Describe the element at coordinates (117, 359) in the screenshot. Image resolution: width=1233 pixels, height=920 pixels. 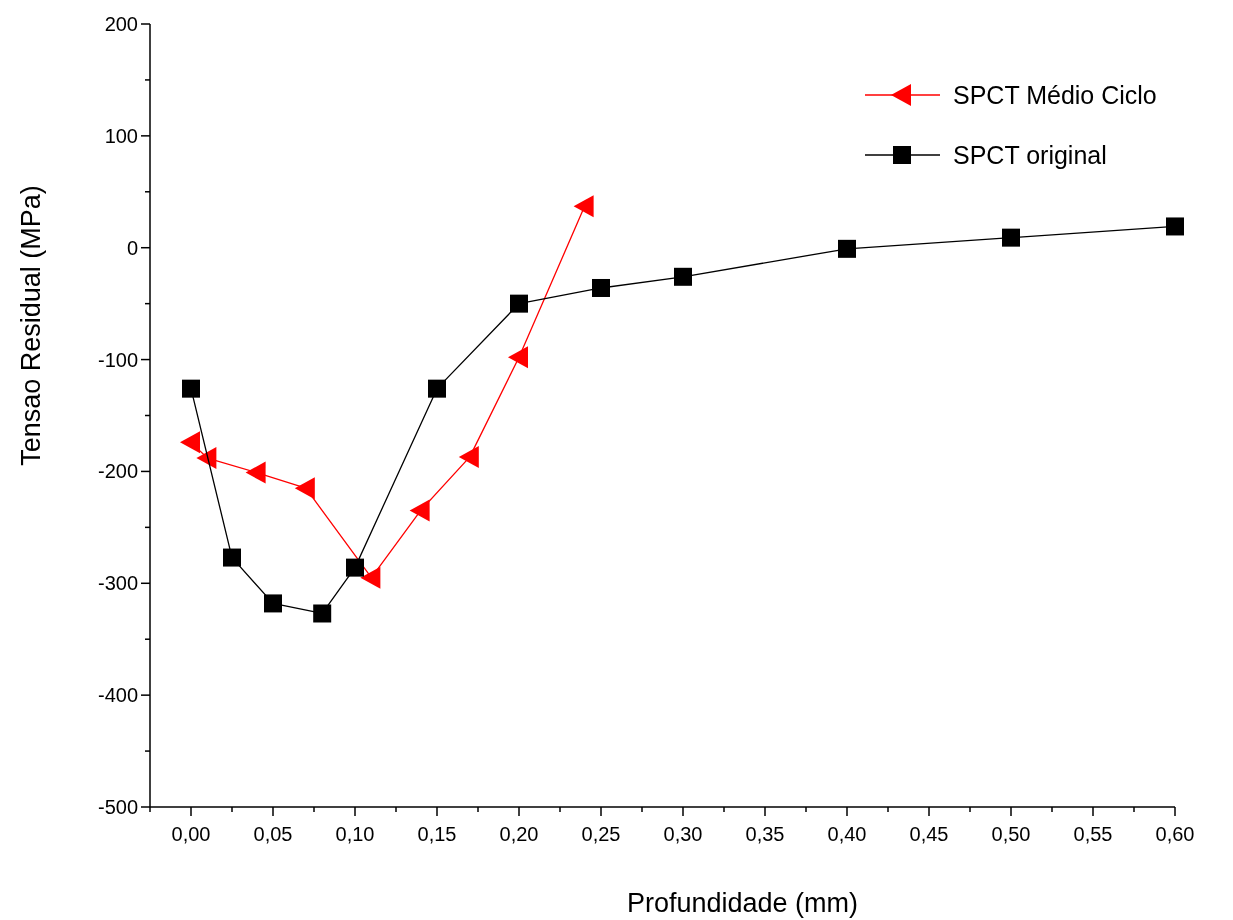
I see `y-tick-label: -100` at that location.